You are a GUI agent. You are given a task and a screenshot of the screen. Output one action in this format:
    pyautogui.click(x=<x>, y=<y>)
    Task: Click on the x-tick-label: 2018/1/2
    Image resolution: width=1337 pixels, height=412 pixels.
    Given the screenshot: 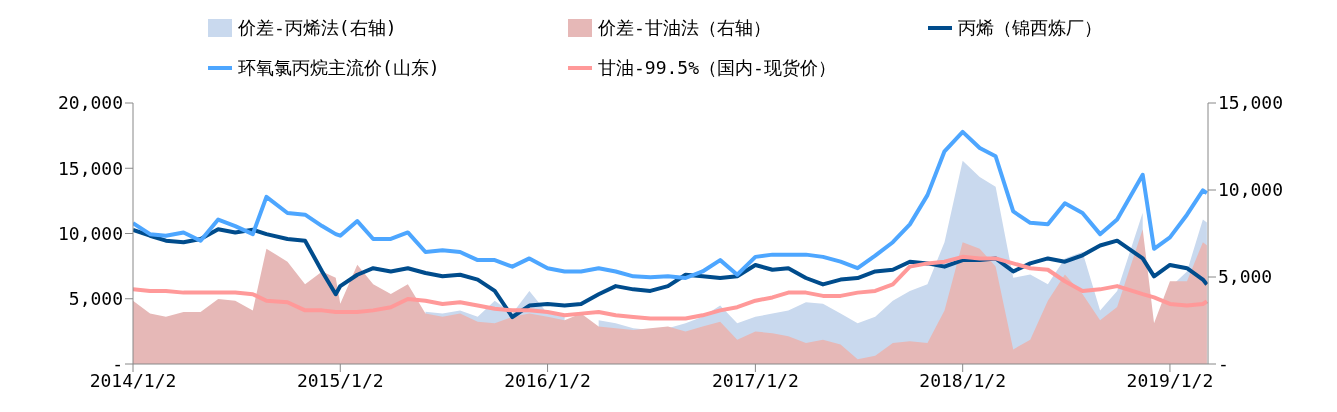 What is the action you would take?
    pyautogui.click(x=963, y=380)
    